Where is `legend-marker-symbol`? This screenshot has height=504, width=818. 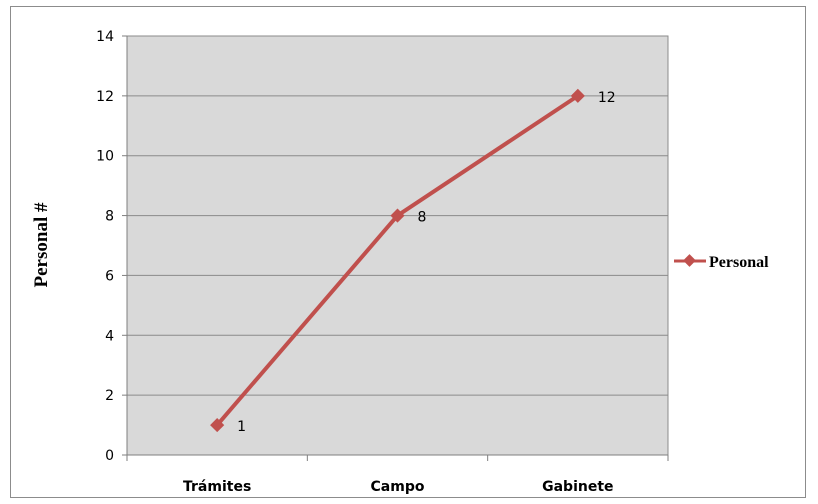 legend-marker-symbol is located at coordinates (689, 260).